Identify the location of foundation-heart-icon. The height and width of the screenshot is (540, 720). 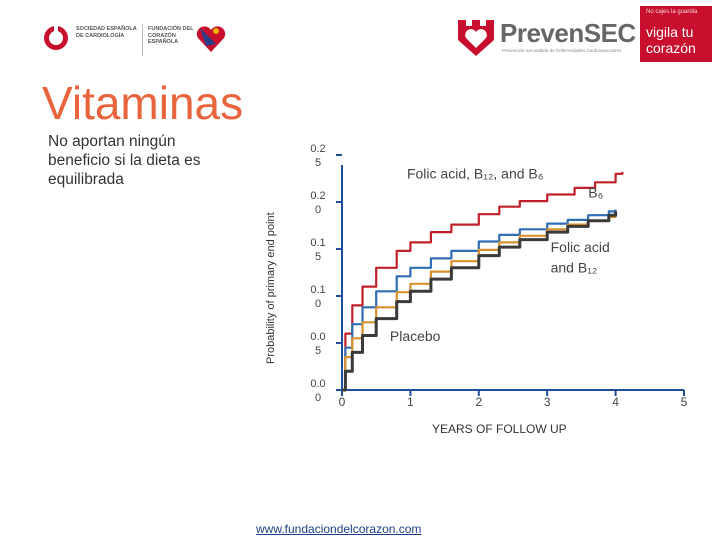
(211, 39).